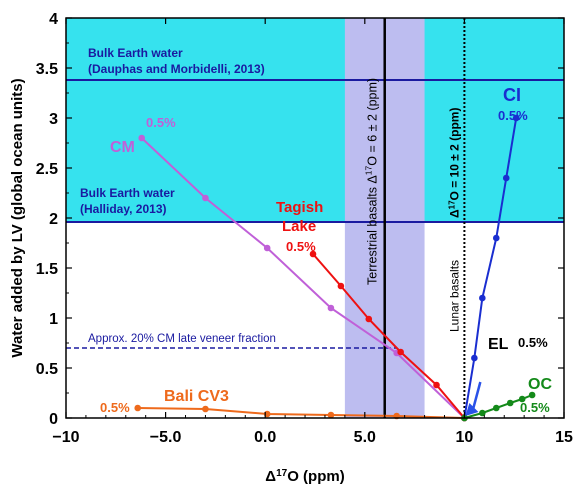  Describe the element at coordinates (535, 407) in the screenshot. I see `oc-pct-label: 0.5%` at that location.